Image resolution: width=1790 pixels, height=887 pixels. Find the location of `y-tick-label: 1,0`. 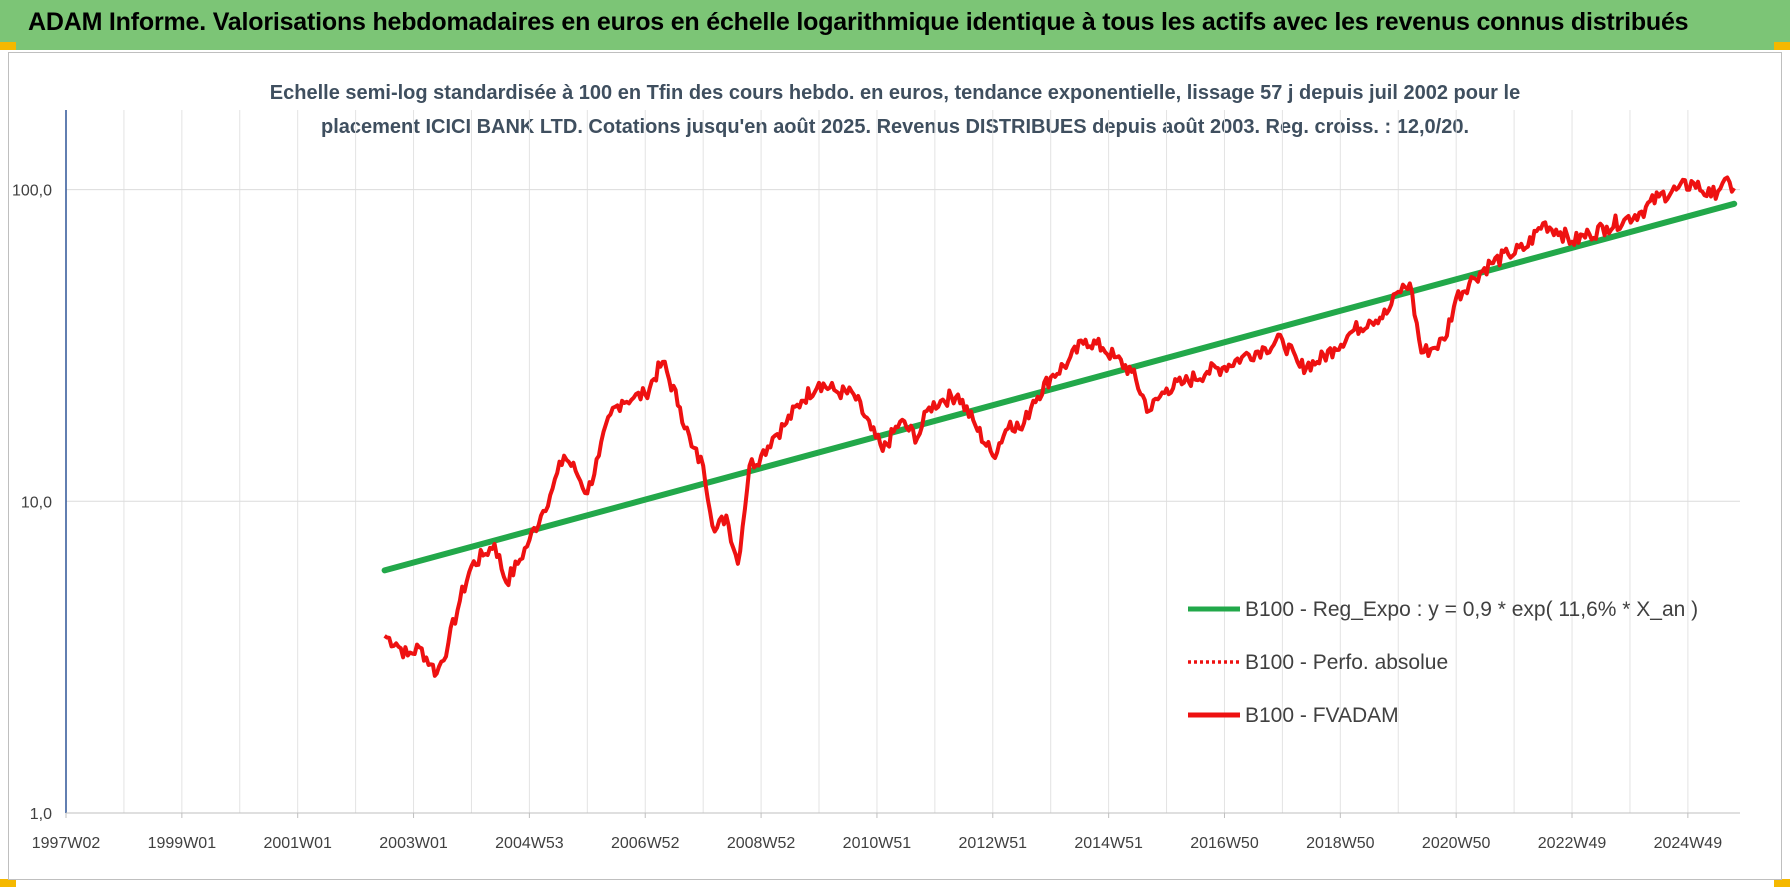

y-tick-label: 1,0 is located at coordinates (41, 814).